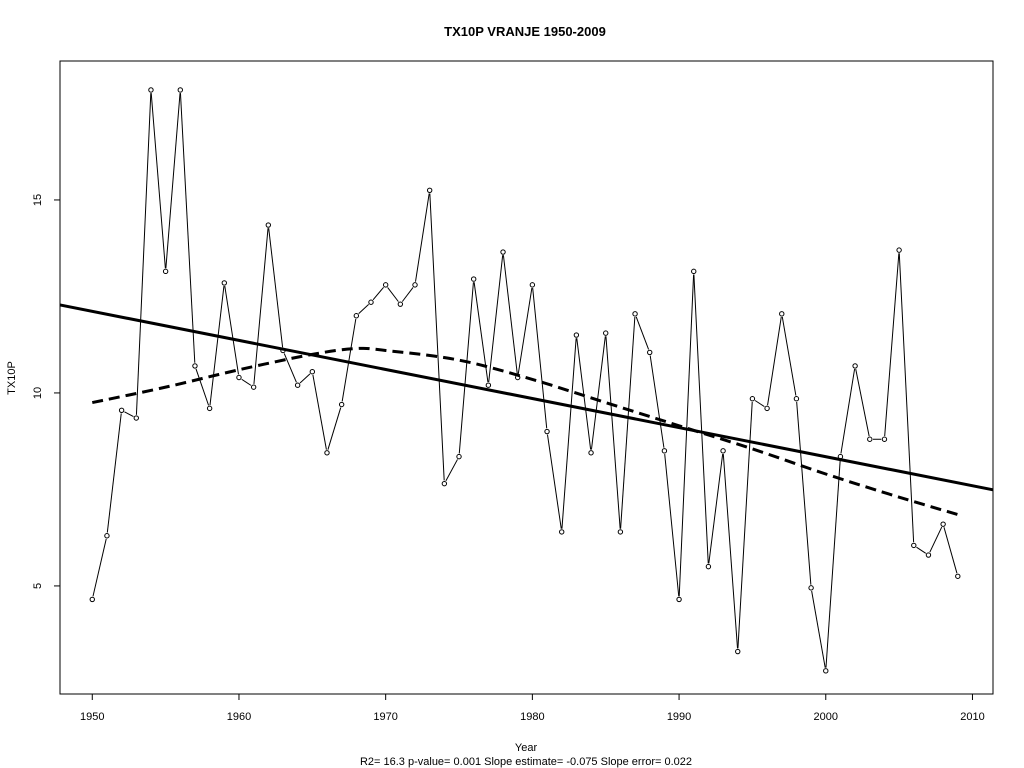 The image size is (1024, 768). I want to click on x-tick-label: 1970, so click(385, 717).